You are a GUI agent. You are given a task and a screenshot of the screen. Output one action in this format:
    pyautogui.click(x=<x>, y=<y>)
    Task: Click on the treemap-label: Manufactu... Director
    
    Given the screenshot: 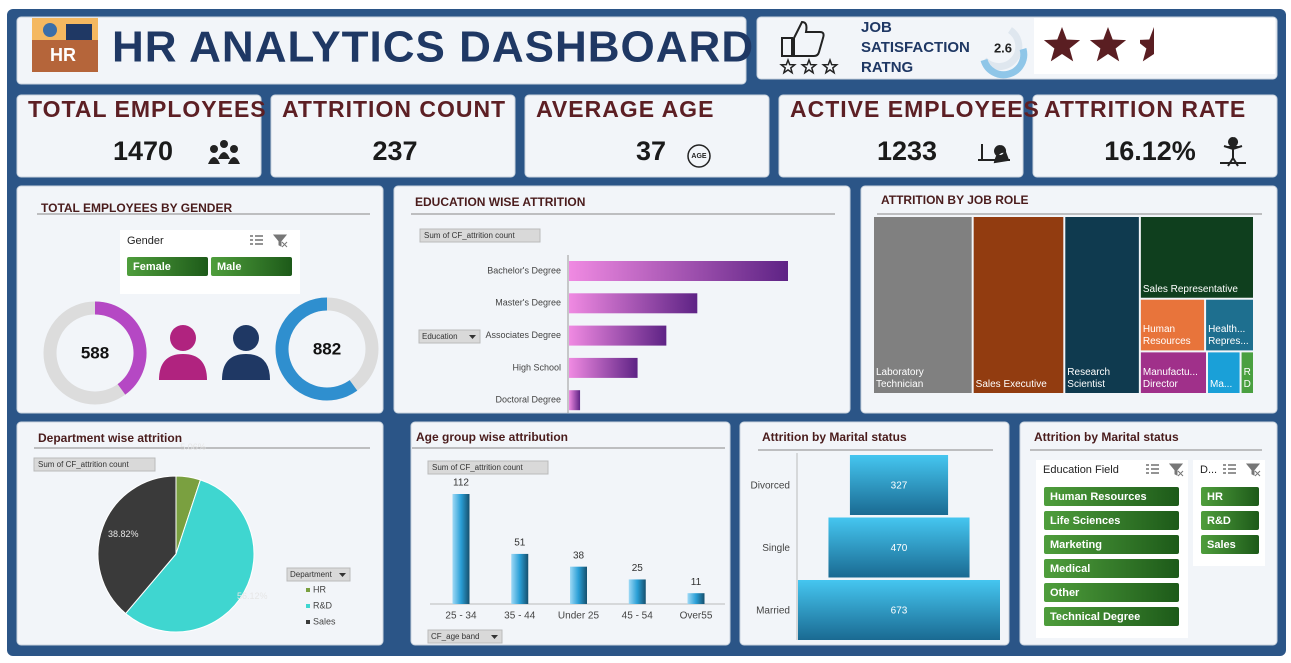 What is the action you would take?
    pyautogui.click(x=1170, y=378)
    